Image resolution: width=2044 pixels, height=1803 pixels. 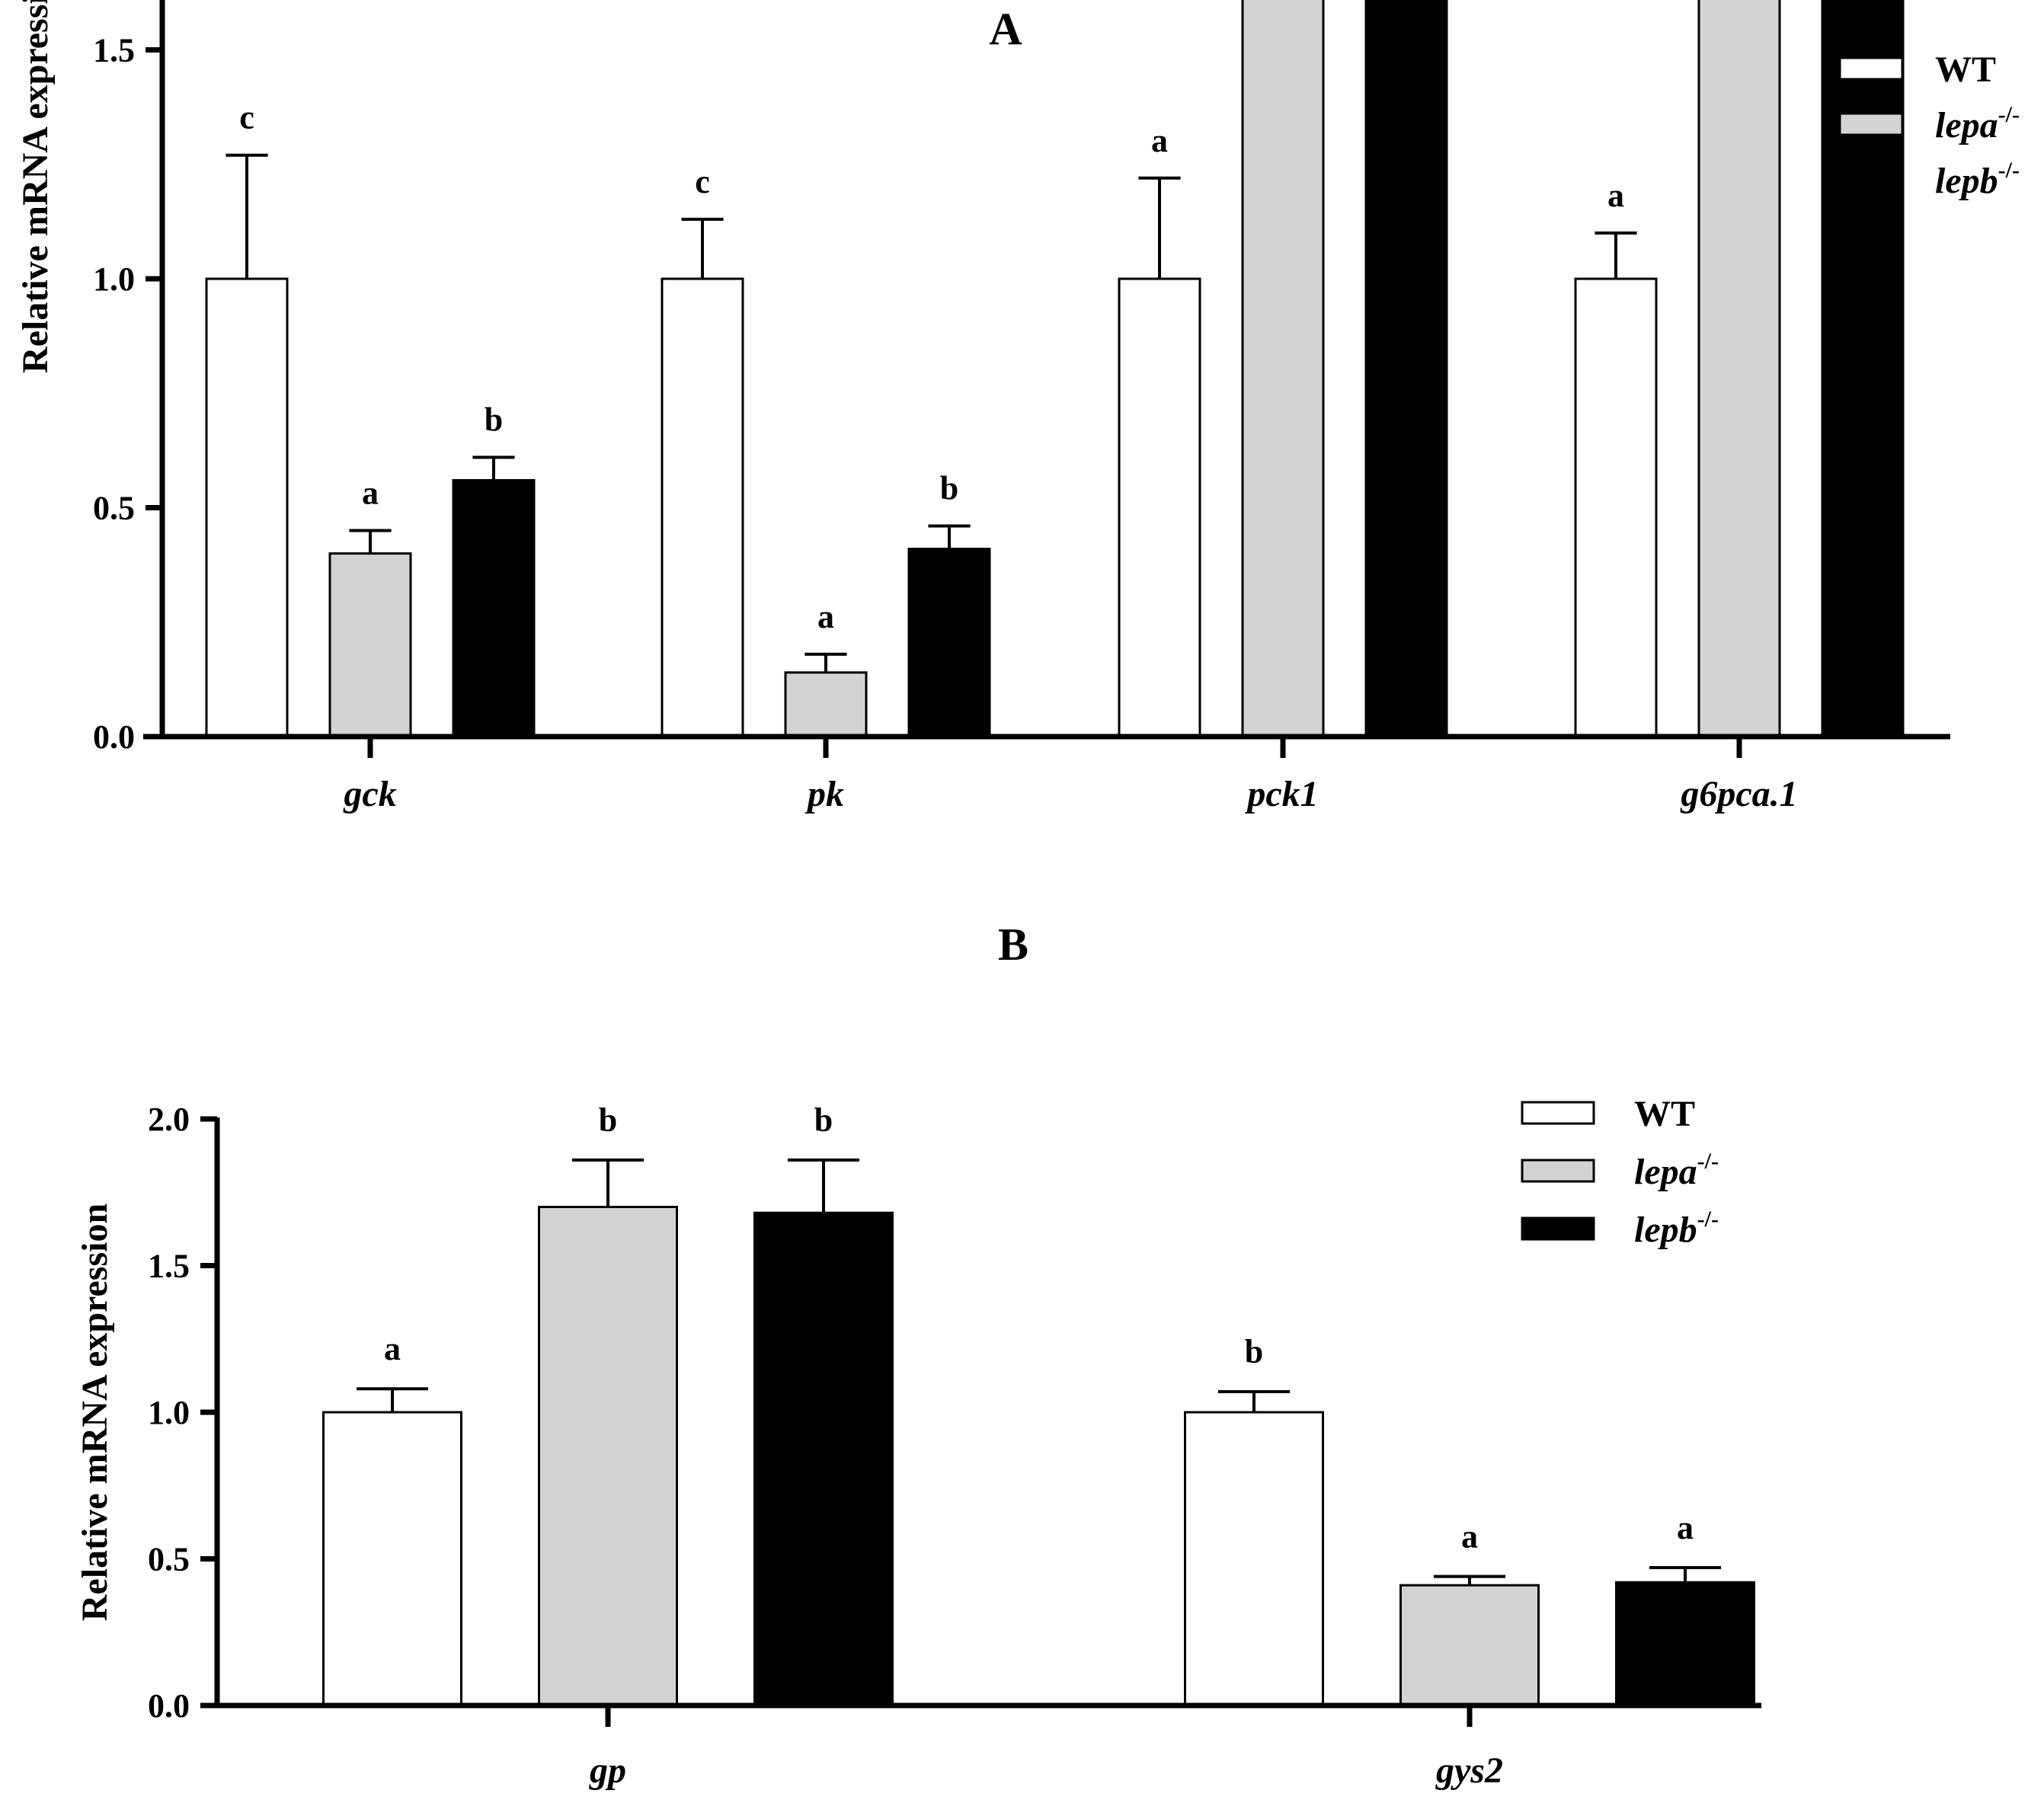 What do you see at coordinates (1159, 507) in the screenshot?
I see `bar-WT-pck1` at bounding box center [1159, 507].